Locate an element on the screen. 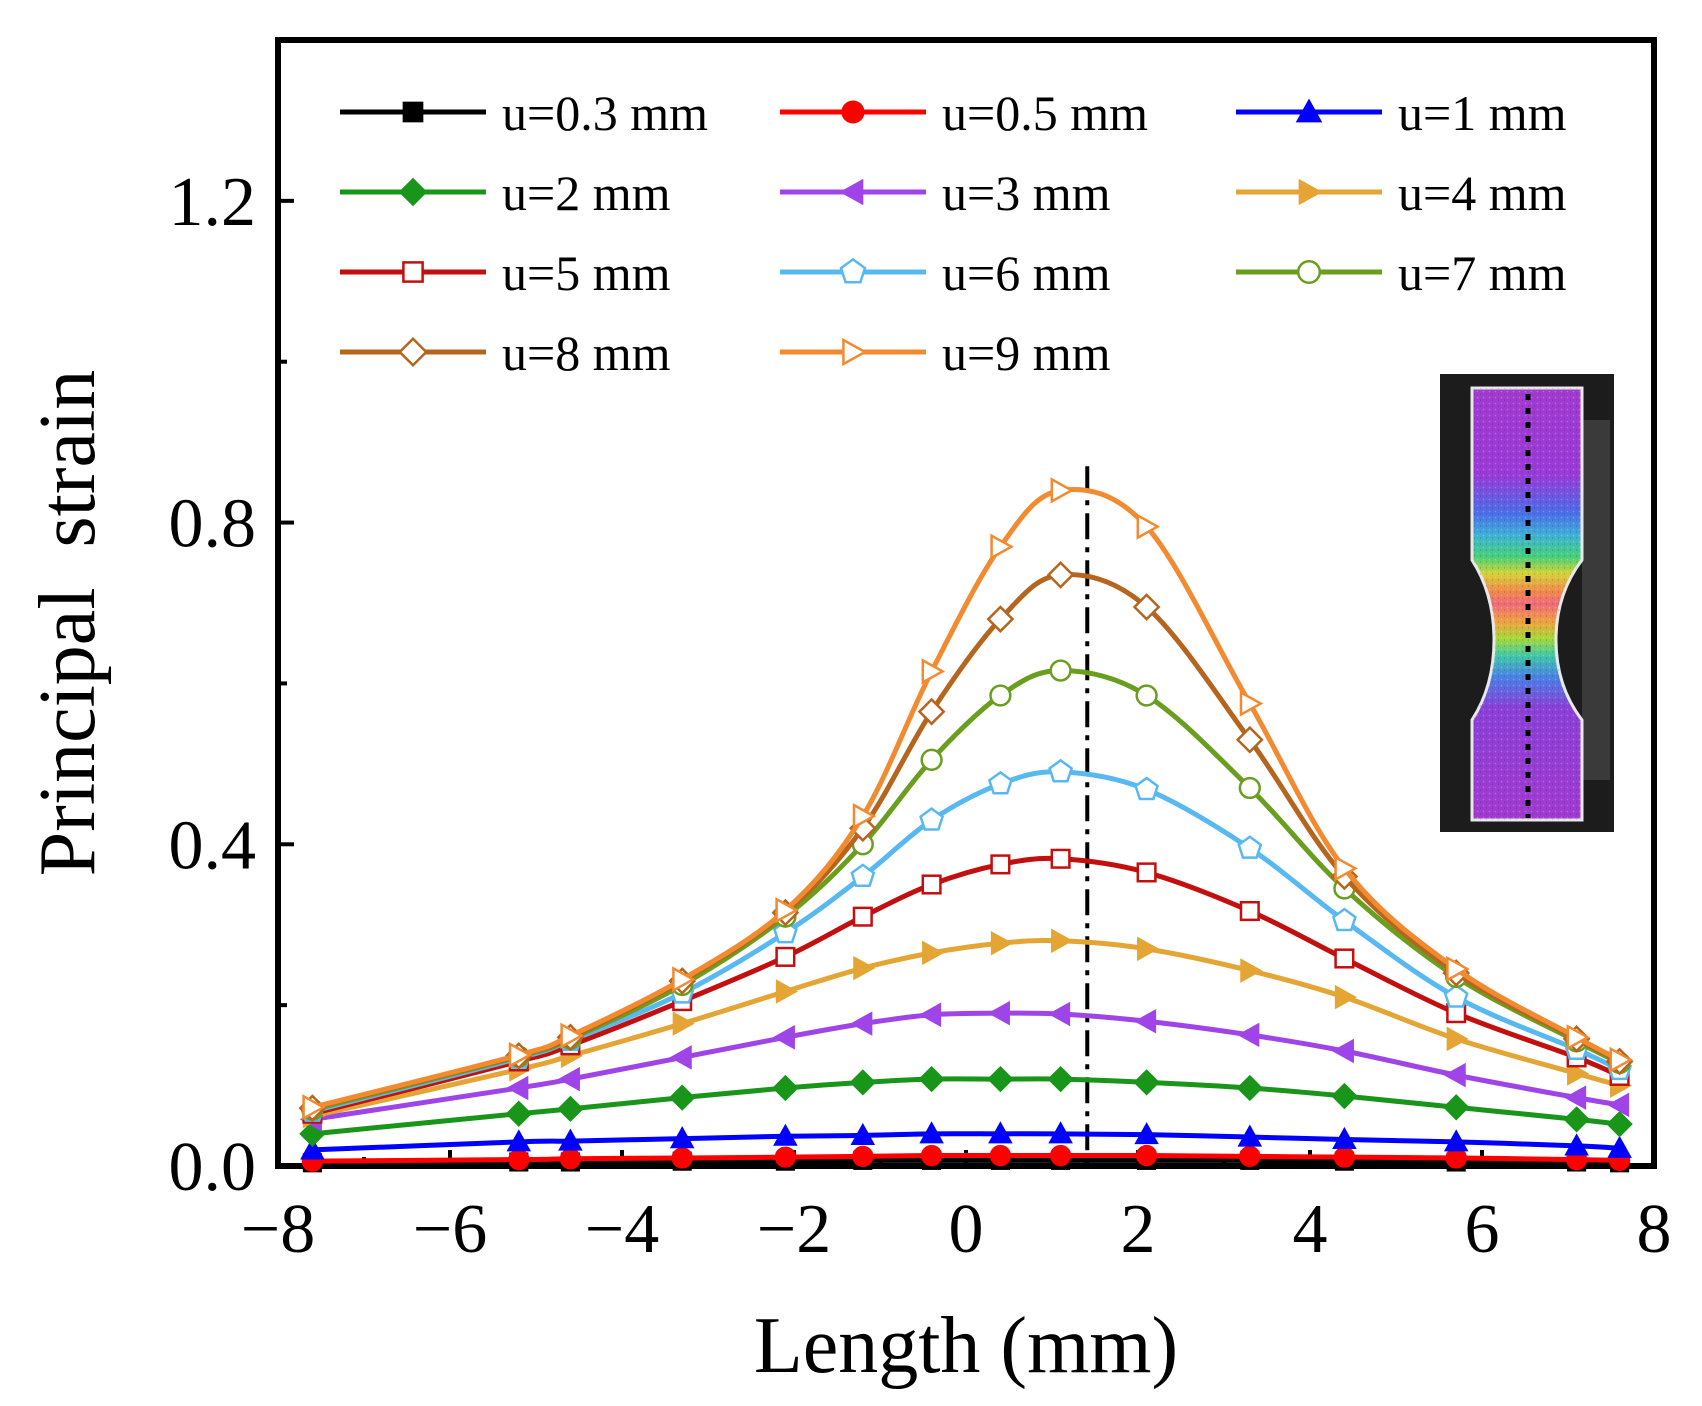 This screenshot has height=1406, width=1702. legend-item: u=5 mm is located at coordinates (505, 273).